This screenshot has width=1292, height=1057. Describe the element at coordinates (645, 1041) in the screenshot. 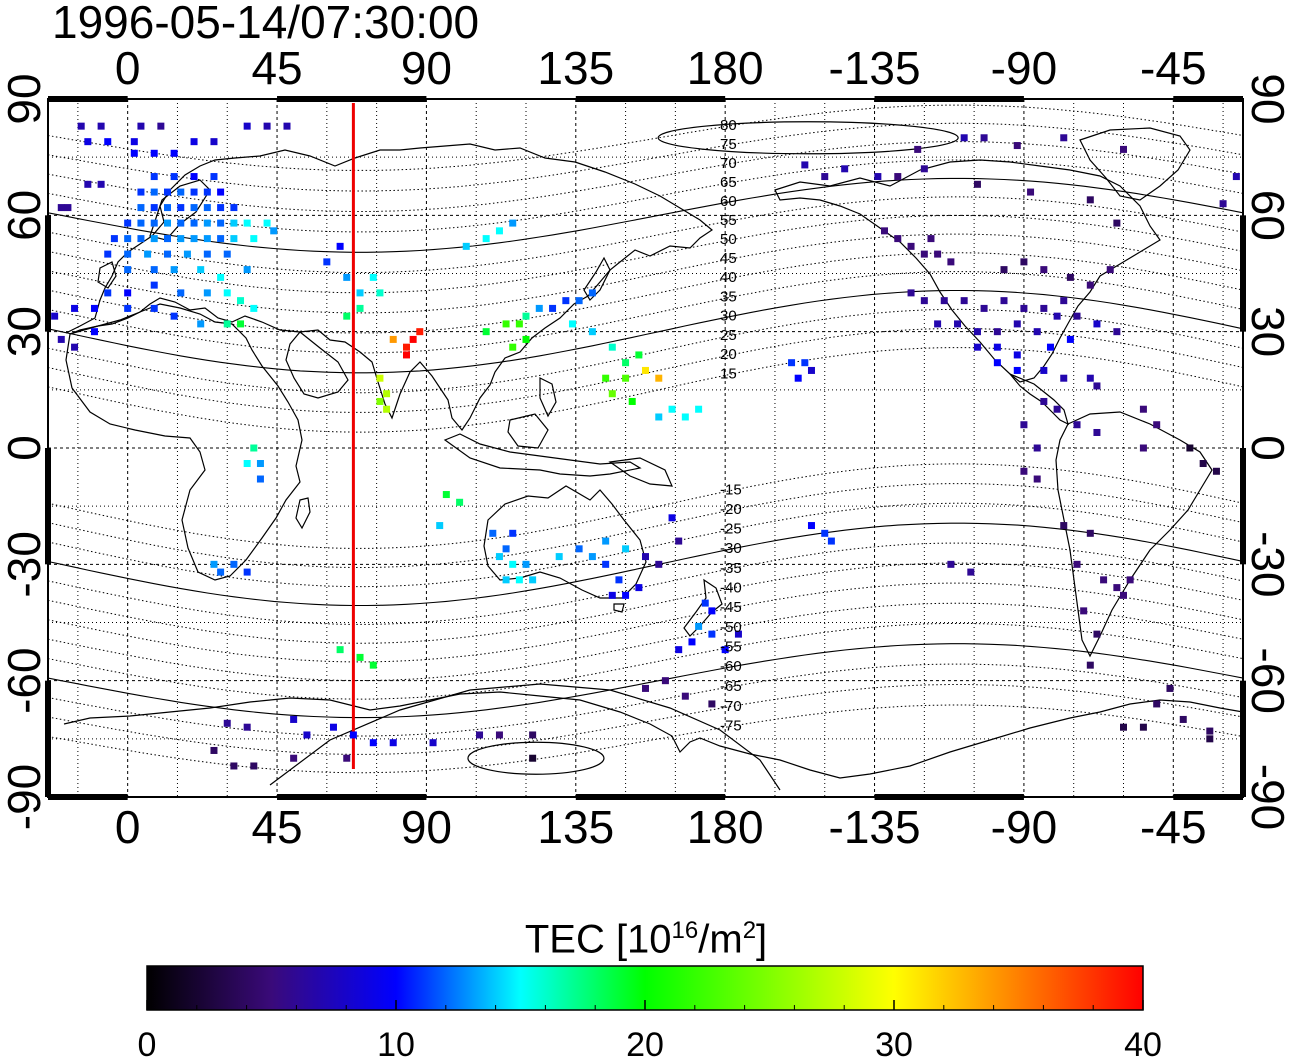

I see `colorbar-tick-label: 20` at that location.